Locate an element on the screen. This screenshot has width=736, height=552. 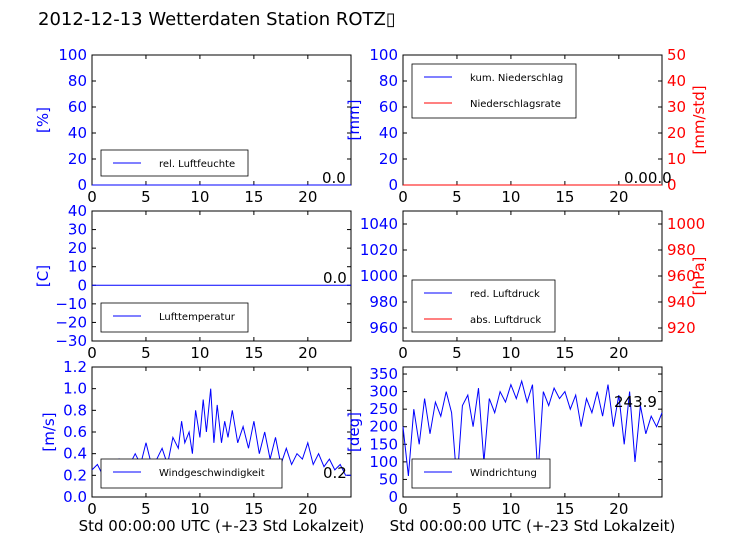
y-tick-label: 300 is located at coordinates (383, 392).